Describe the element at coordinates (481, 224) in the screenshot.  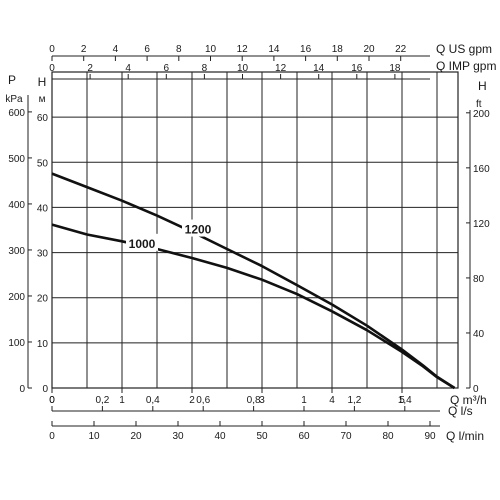
I see `h-ft-tick-label: 120` at that location.